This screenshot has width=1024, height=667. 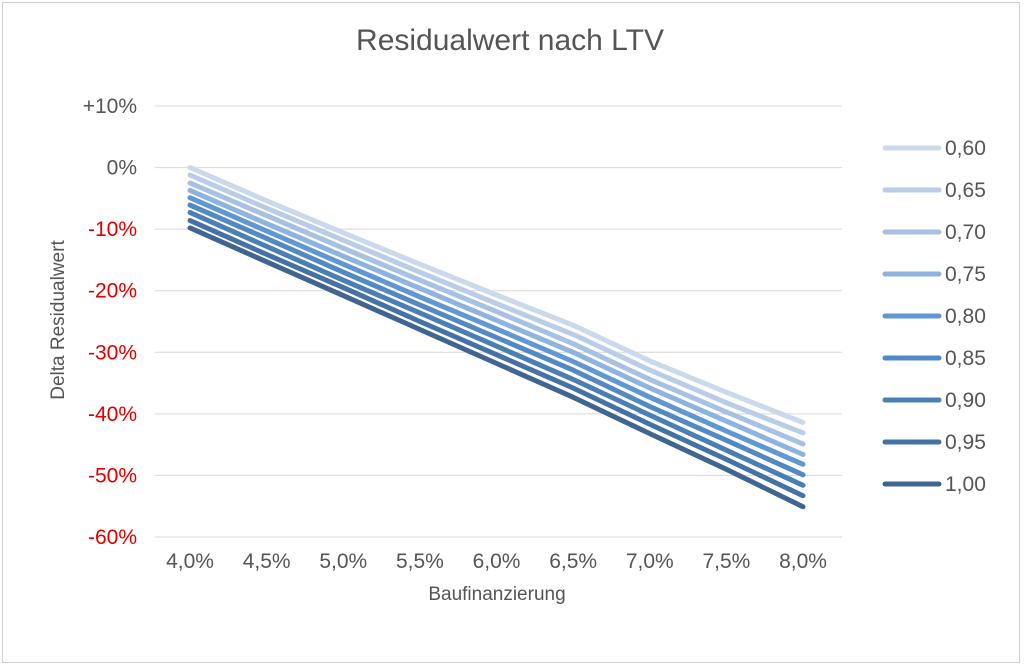 What do you see at coordinates (510, 40) in the screenshot?
I see `chart-title: Residualwert nach LTV` at bounding box center [510, 40].